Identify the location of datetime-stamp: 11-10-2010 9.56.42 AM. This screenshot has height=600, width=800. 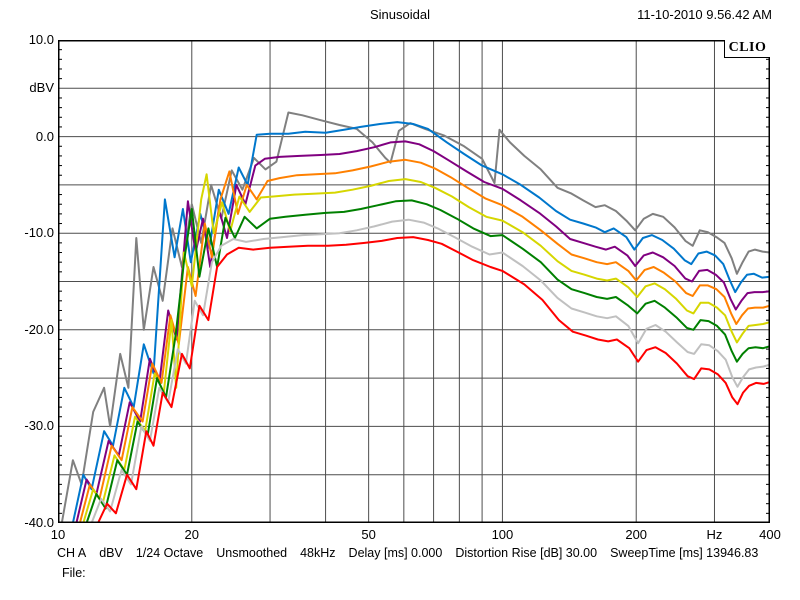
(704, 14).